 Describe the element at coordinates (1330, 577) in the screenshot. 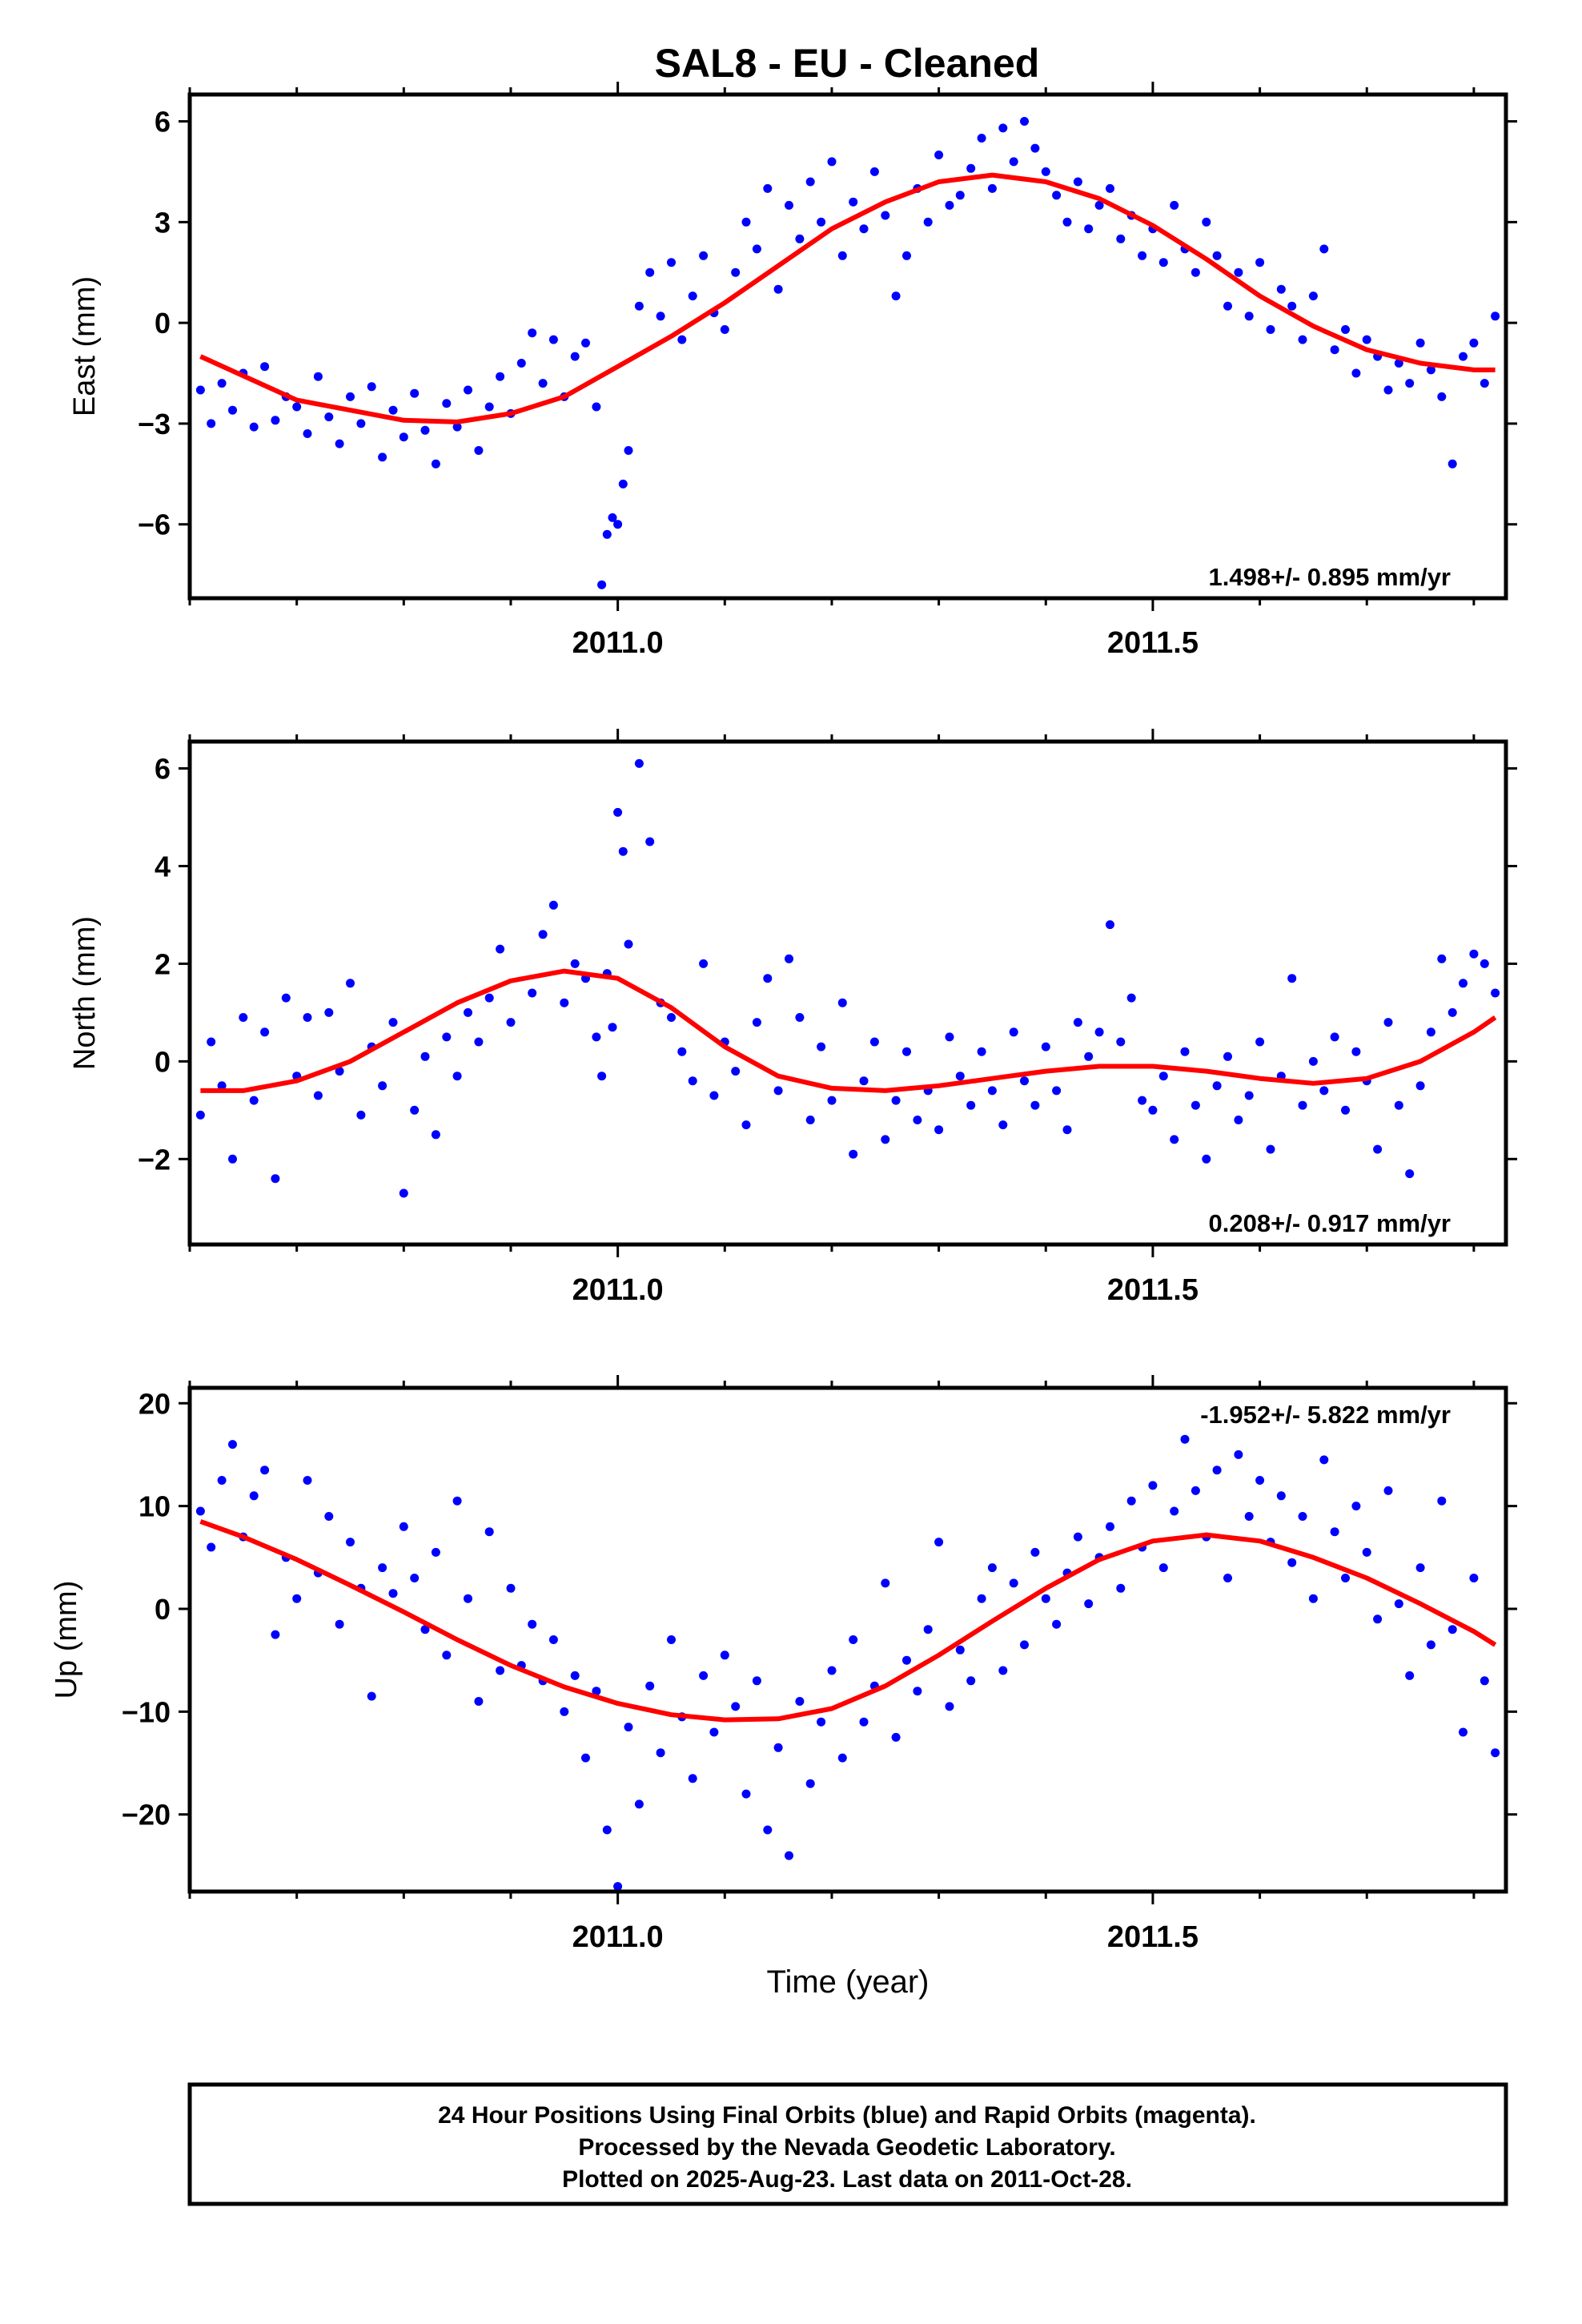

I see `east-rate-label: 1.498+/- 0.895 mm/yr` at that location.